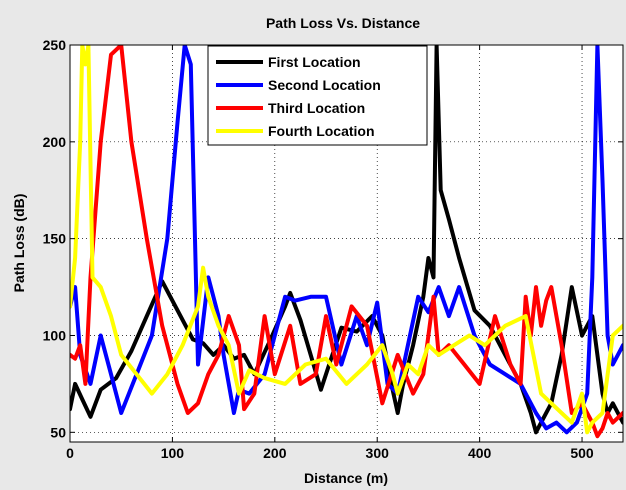 Image resolution: width=626 pixels, height=490 pixels. What do you see at coordinates (316, 108) in the screenshot?
I see `legend-label-3: Third Location` at bounding box center [316, 108].